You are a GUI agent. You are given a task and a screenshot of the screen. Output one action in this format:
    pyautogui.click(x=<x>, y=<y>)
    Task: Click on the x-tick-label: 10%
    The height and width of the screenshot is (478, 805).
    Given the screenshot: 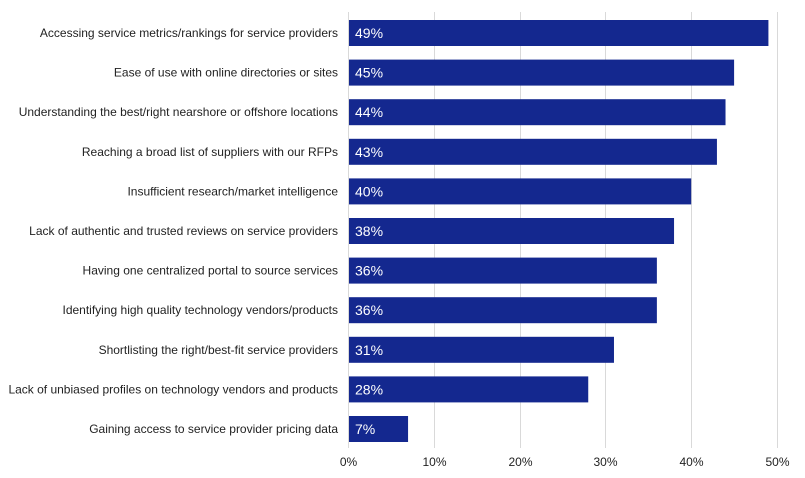 What is the action you would take?
    pyautogui.click(x=434, y=462)
    